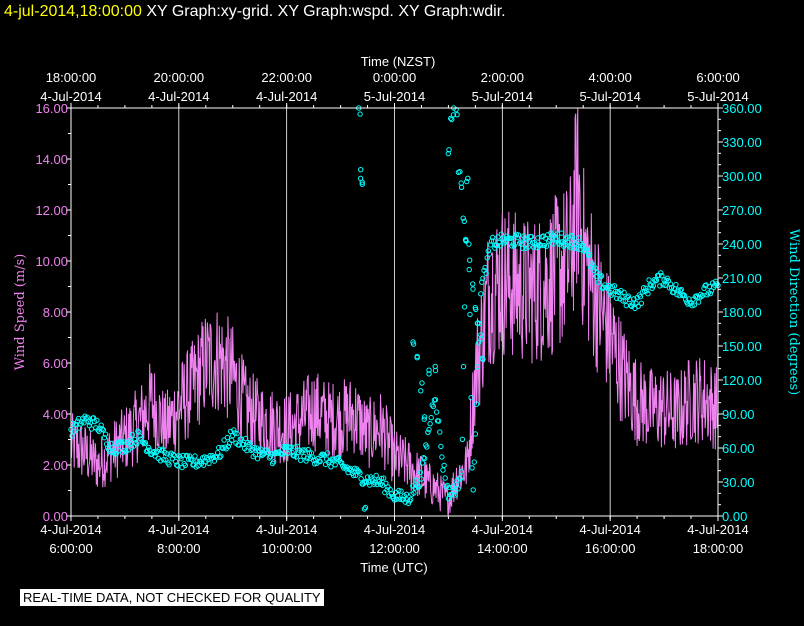 The height and width of the screenshot is (626, 804). What do you see at coordinates (742, 312) in the screenshot?
I see `y-right-tick-label: 180.00` at bounding box center [742, 312].